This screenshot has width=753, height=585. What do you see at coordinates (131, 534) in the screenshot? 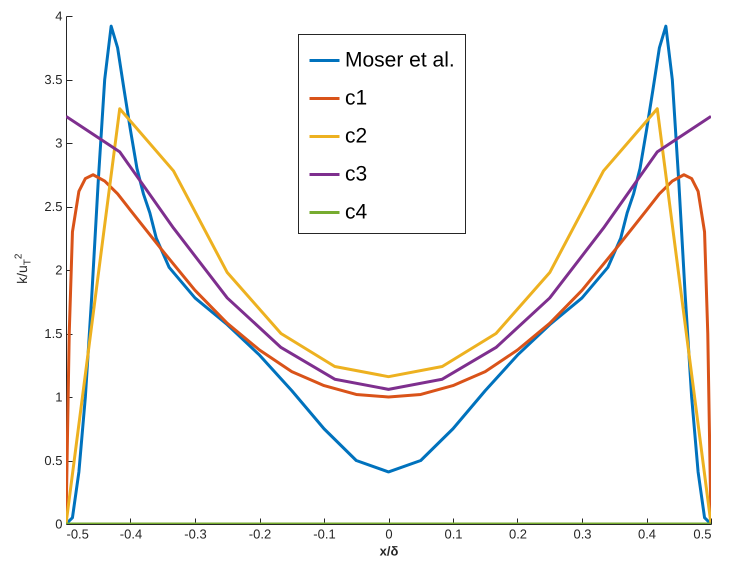
I see `x-tick-label: -0.4` at bounding box center [131, 534].